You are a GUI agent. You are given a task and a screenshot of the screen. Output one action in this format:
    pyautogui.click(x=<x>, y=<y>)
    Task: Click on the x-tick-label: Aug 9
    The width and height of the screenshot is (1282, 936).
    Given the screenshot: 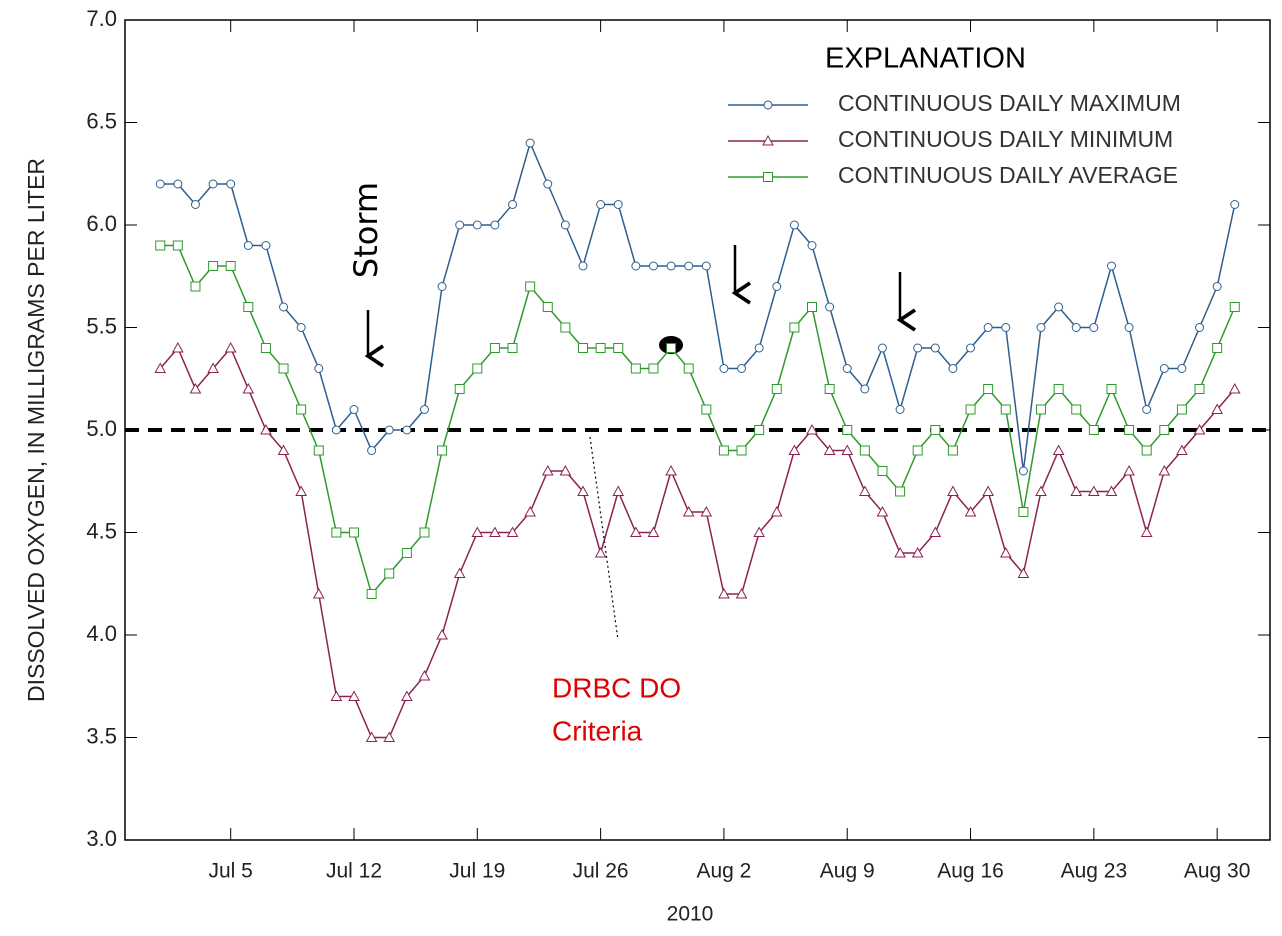 What is the action you would take?
    pyautogui.click(x=847, y=871)
    